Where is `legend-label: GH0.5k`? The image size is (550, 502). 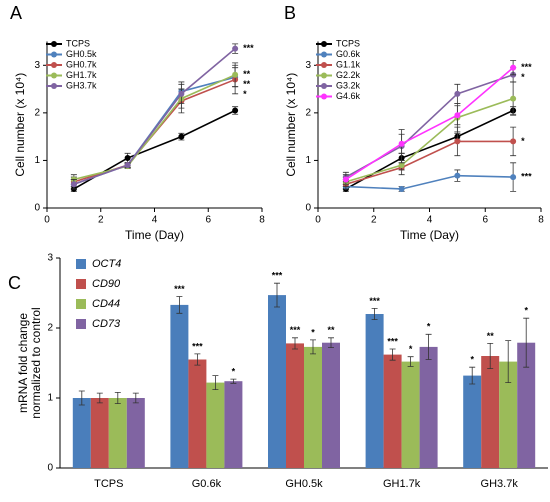 legend-label: GH0.5k is located at coordinates (81, 54).